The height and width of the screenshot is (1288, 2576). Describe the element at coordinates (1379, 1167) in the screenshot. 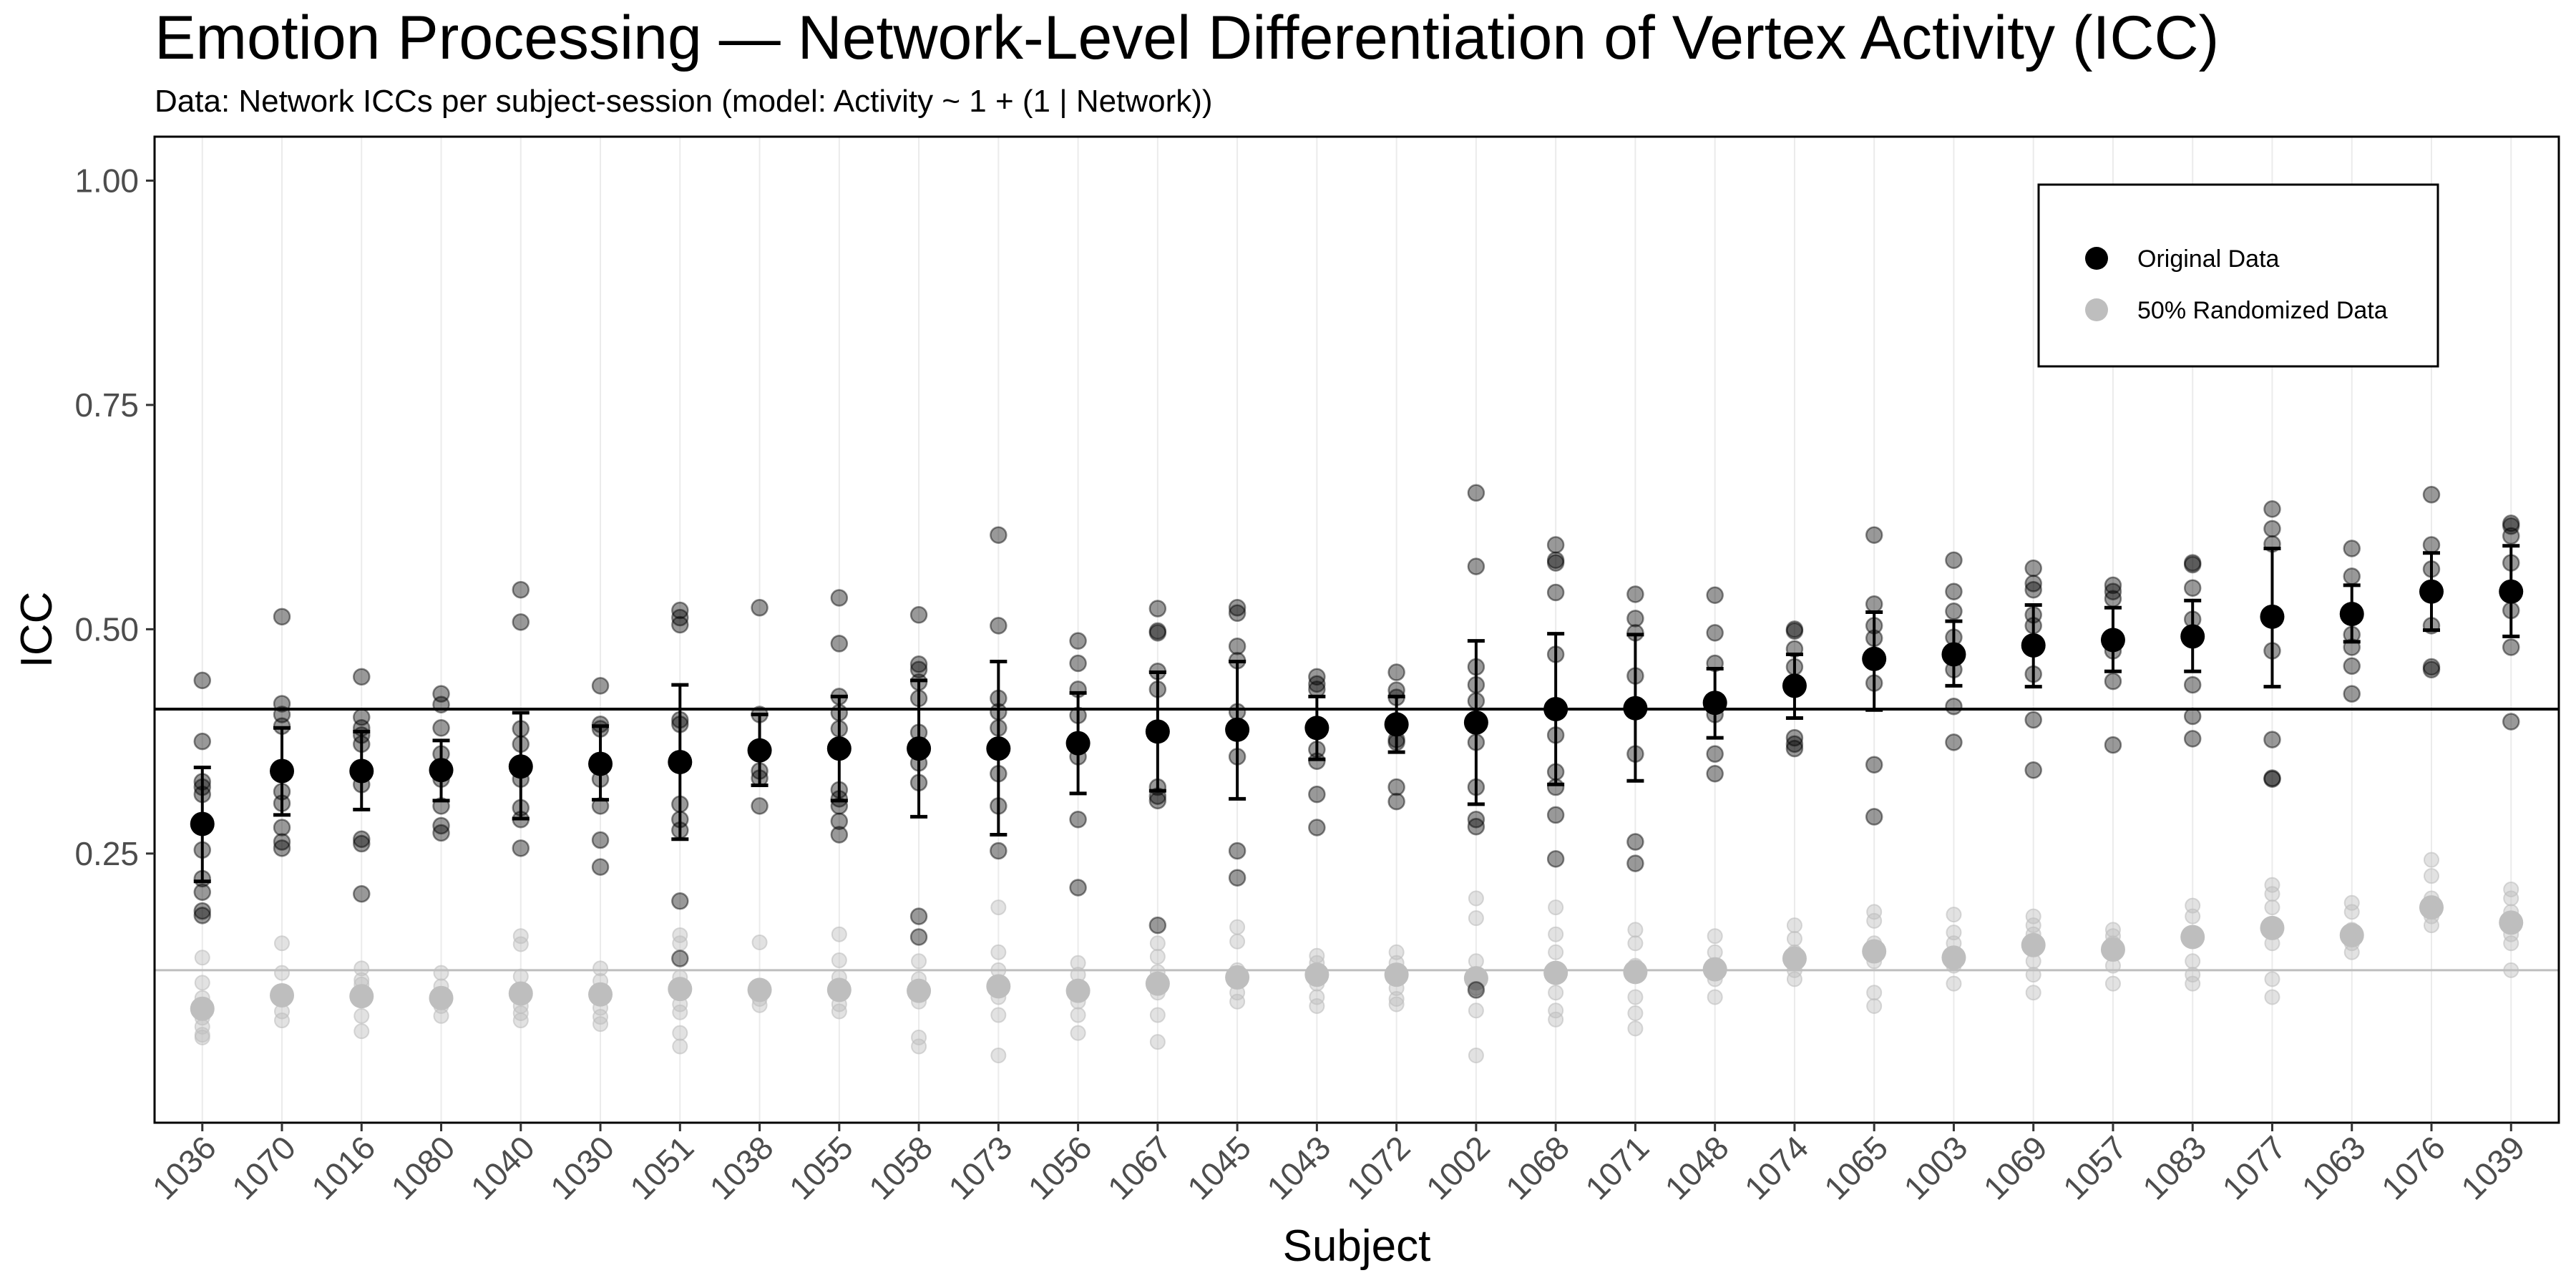

I see `x-tick-label: 1072` at that location.